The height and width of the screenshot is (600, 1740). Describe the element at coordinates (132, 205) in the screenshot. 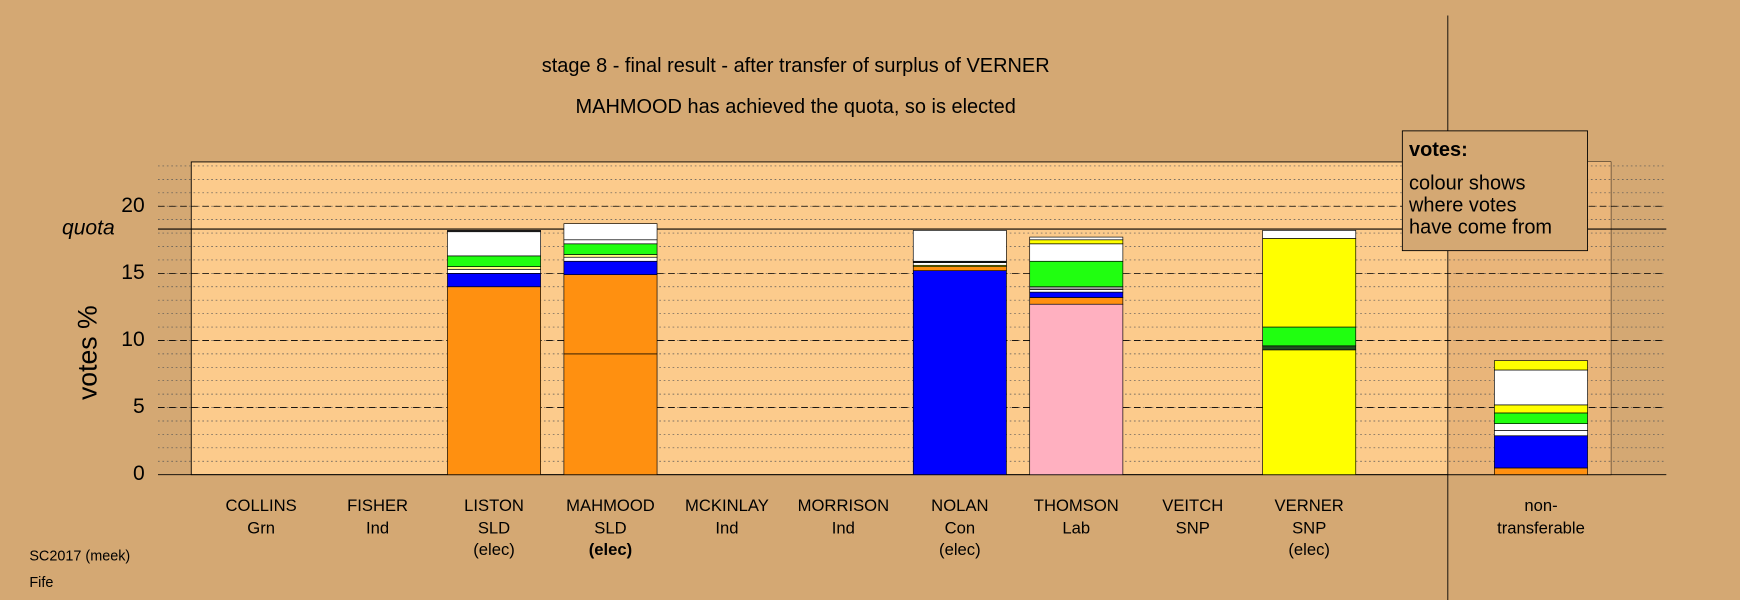

I see `y-tick-label: 20` at that location.